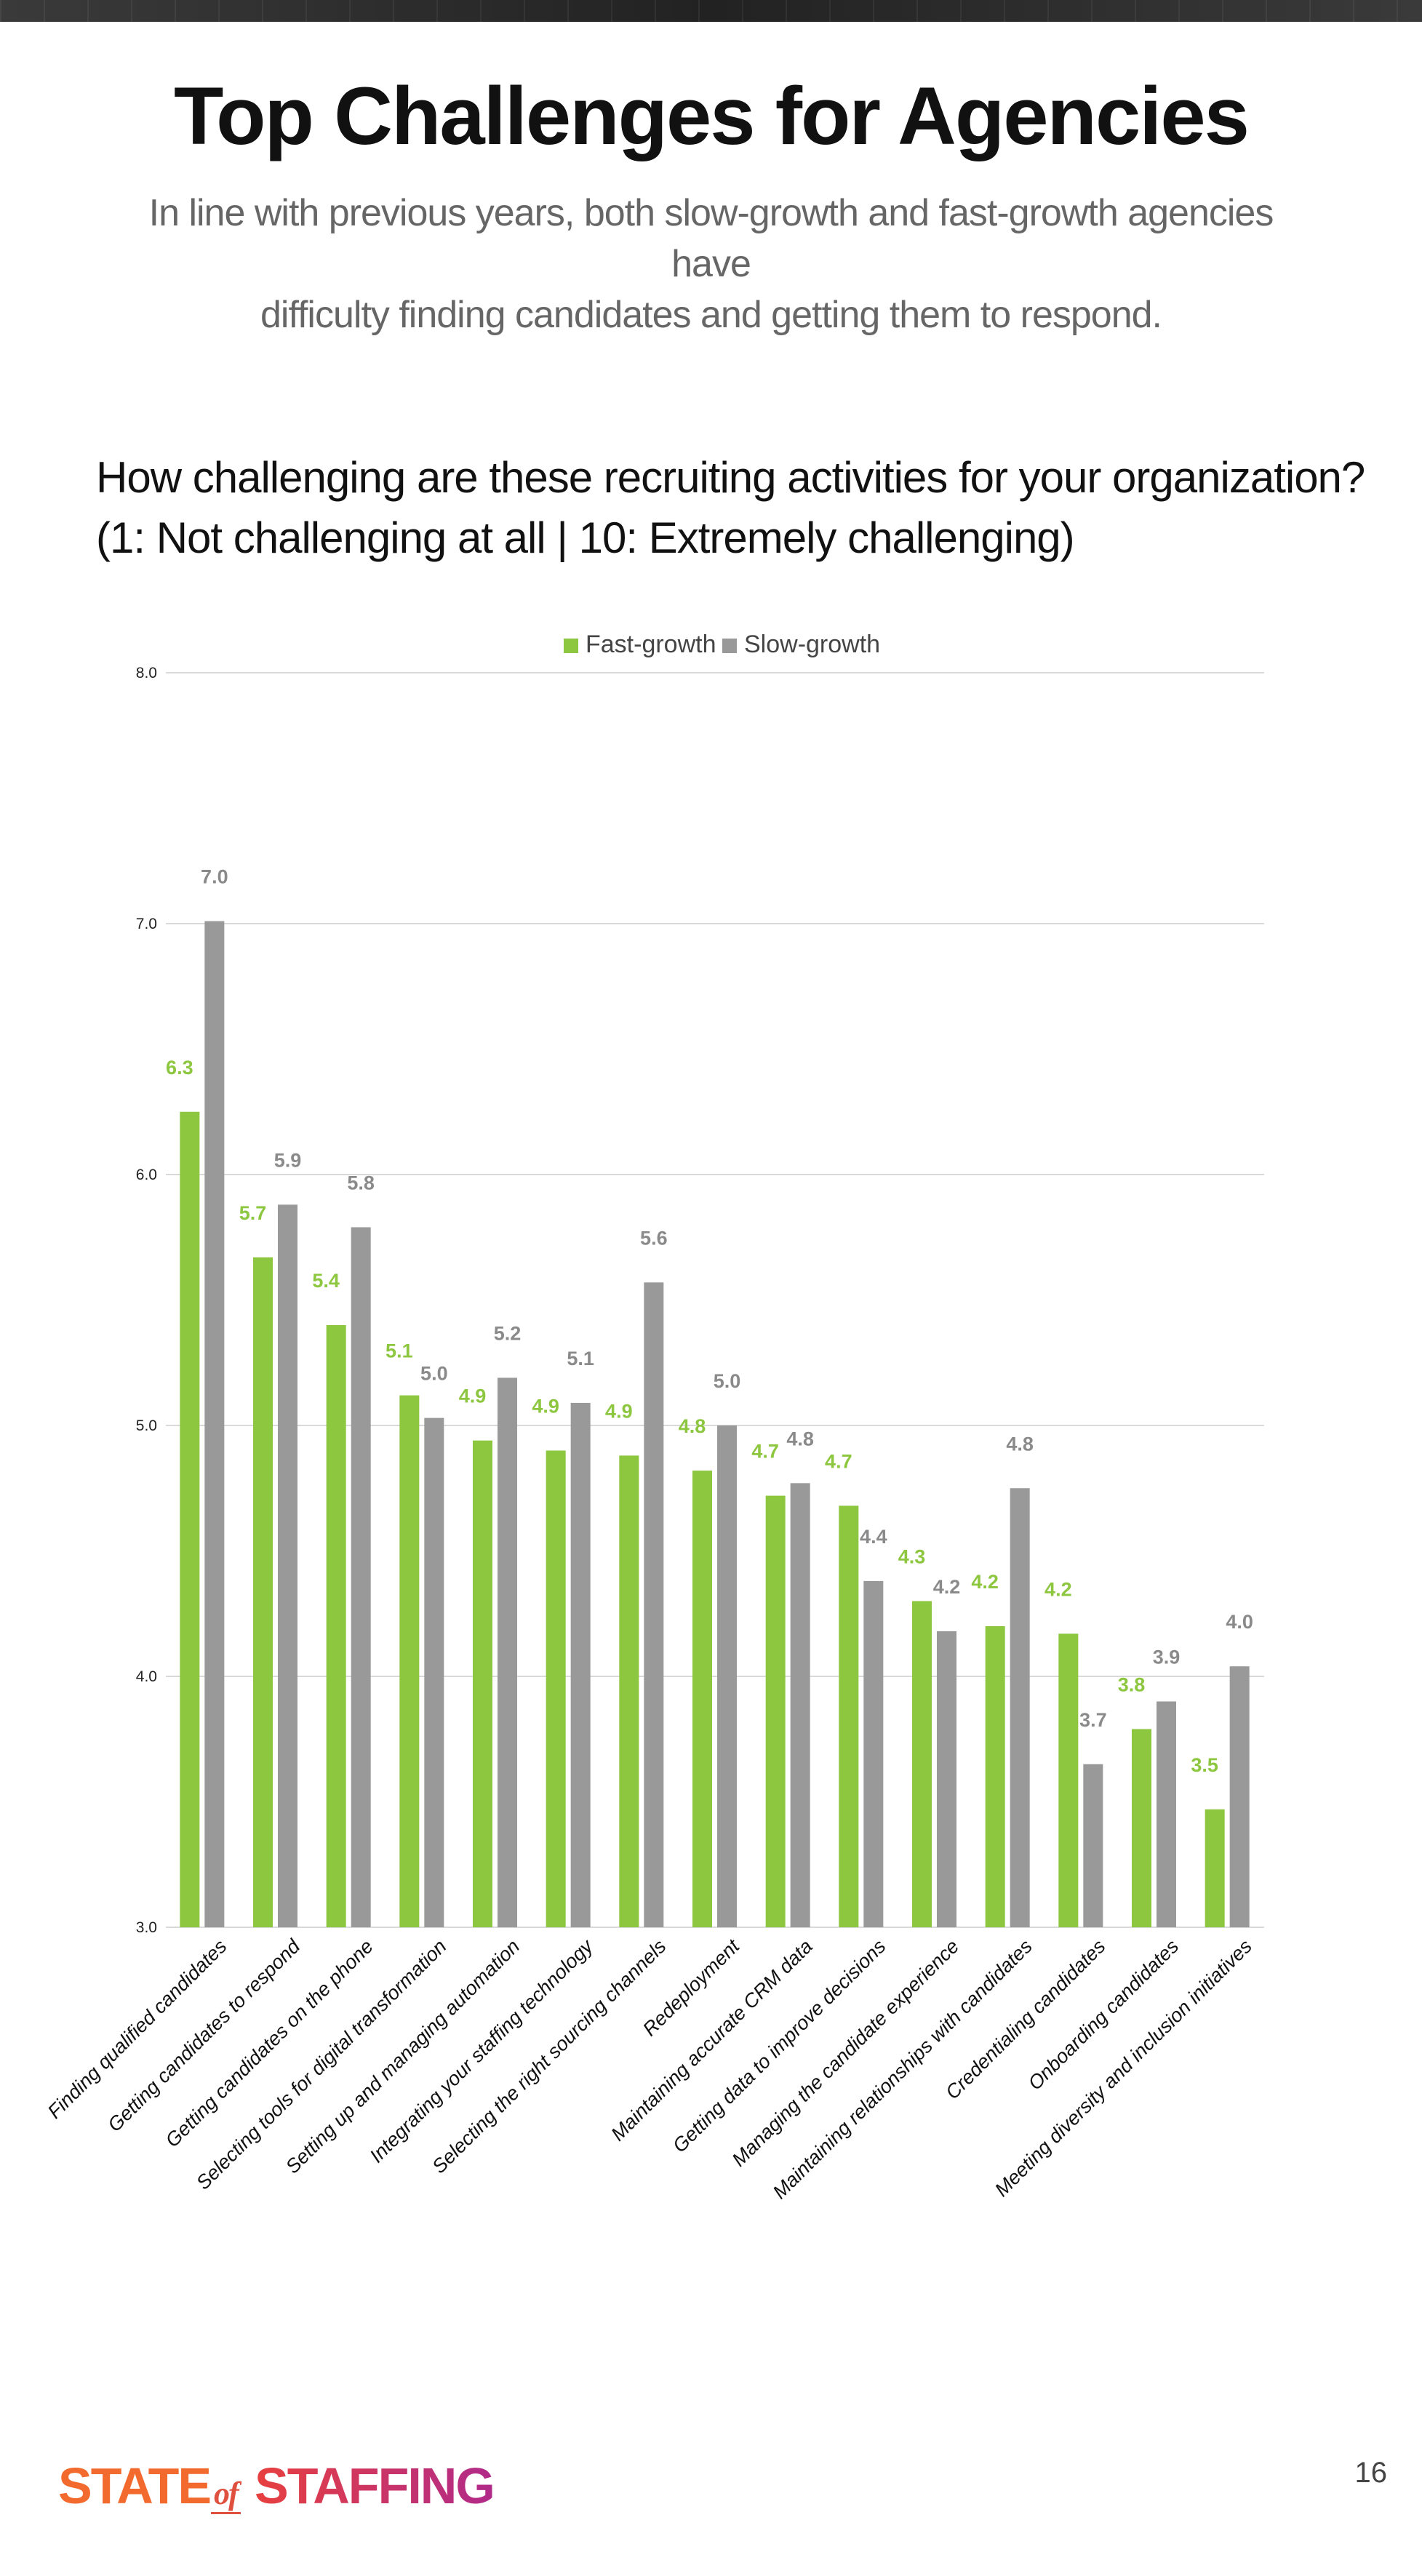 The image size is (1422, 2576). What do you see at coordinates (215, 877) in the screenshot?
I see `data-label-slow-growth: 7.0` at bounding box center [215, 877].